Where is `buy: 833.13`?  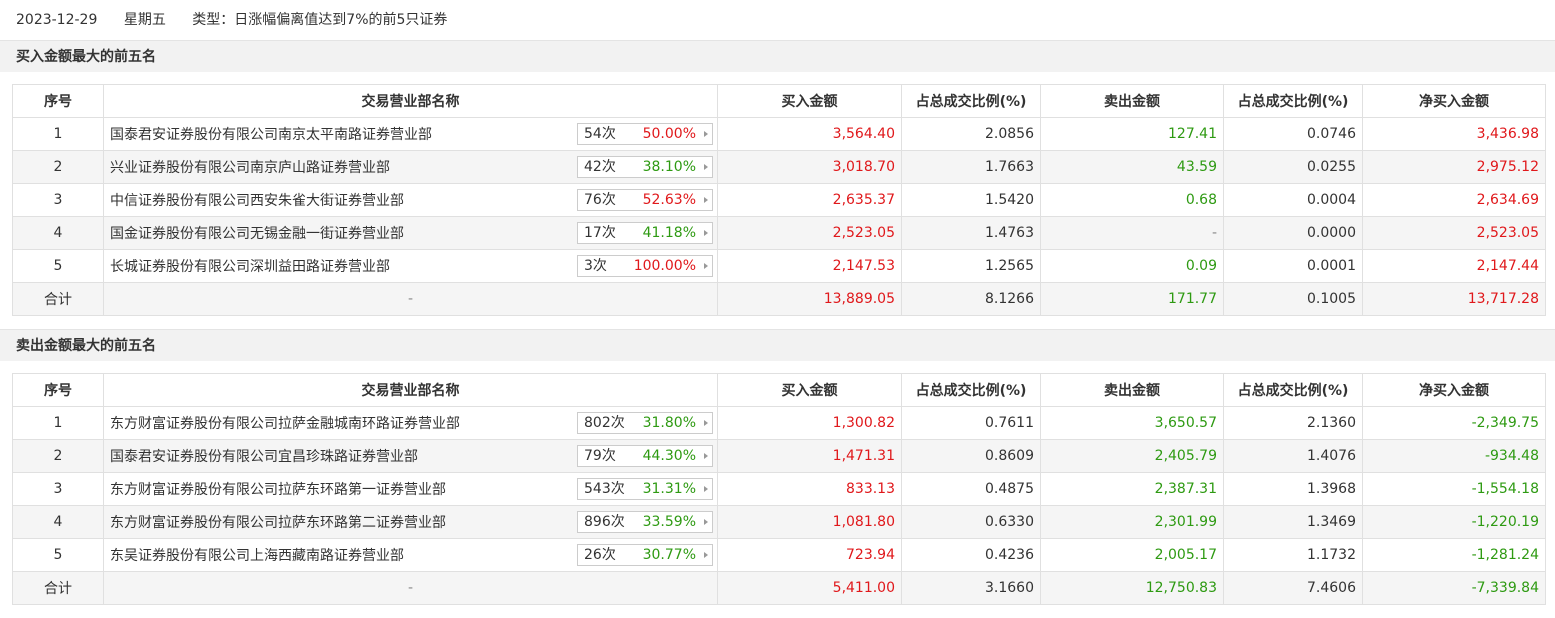
buy: 833.13 is located at coordinates (809, 489).